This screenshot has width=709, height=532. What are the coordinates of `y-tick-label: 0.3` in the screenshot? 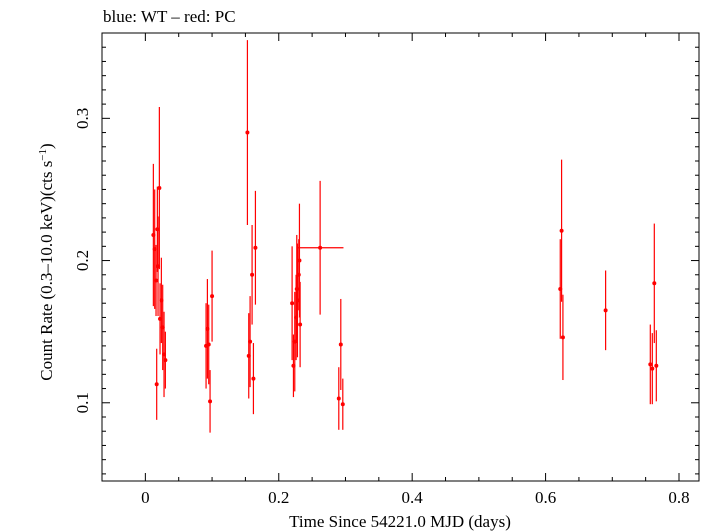 It's located at (82, 118).